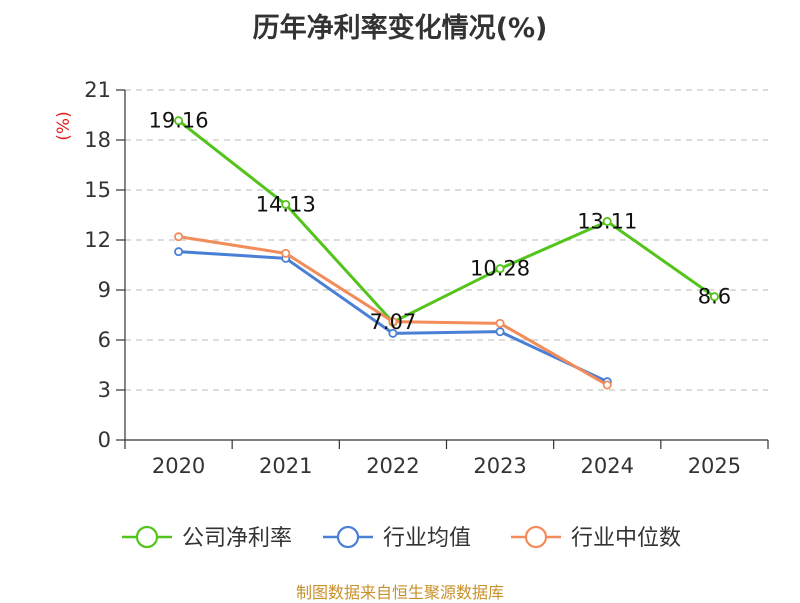  I want to click on data-label-2023: 10.28, so click(500, 269).